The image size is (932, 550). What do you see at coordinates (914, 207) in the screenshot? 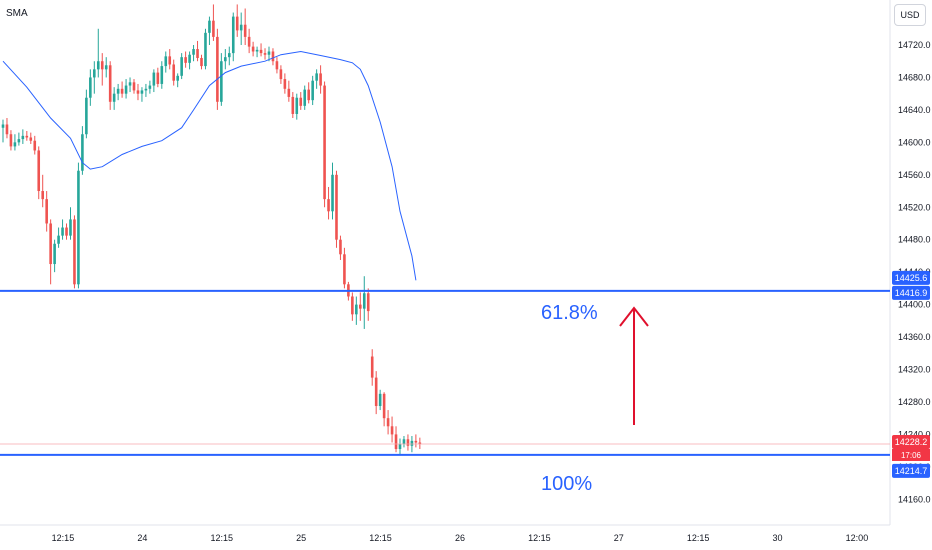
I see `y-tick-label: 14520.0` at bounding box center [914, 207].